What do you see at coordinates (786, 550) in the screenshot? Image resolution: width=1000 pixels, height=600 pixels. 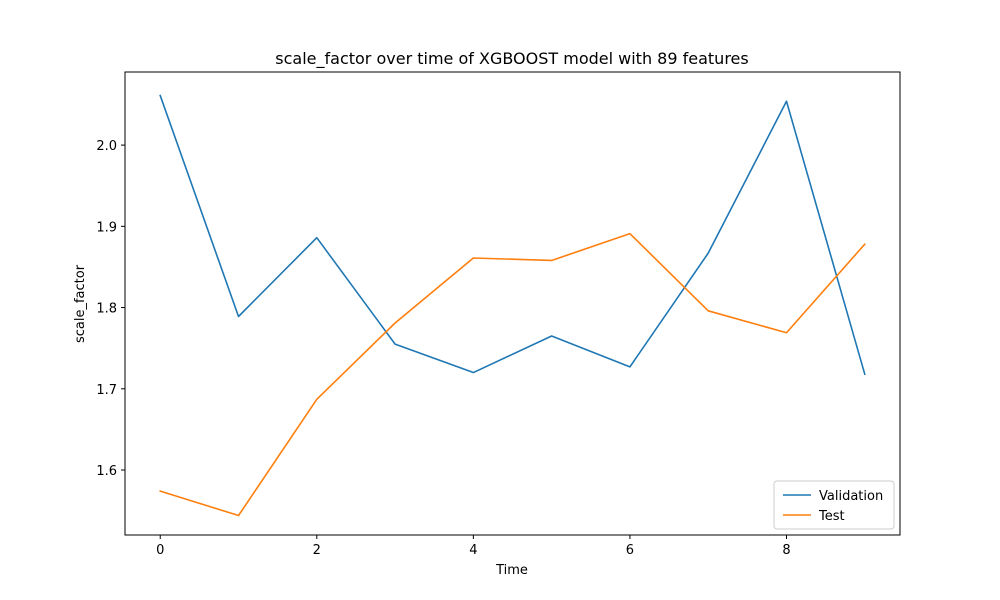 I see `x-tick-label: 8` at bounding box center [786, 550].